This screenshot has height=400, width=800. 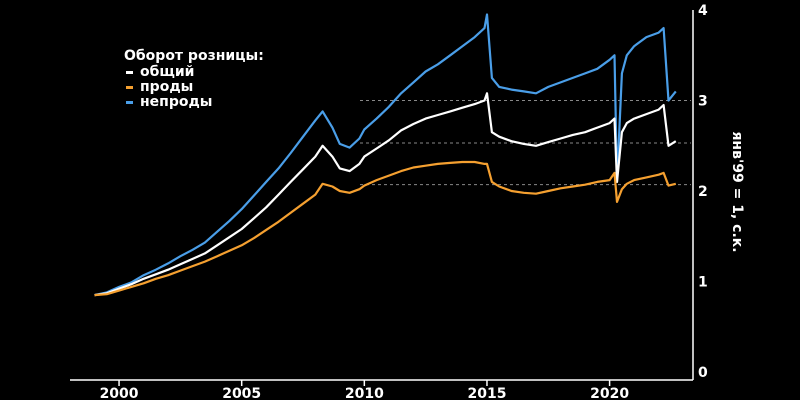 What do you see at coordinates (166, 87) in the screenshot?
I see `legend-label-1: проды` at bounding box center [166, 87].